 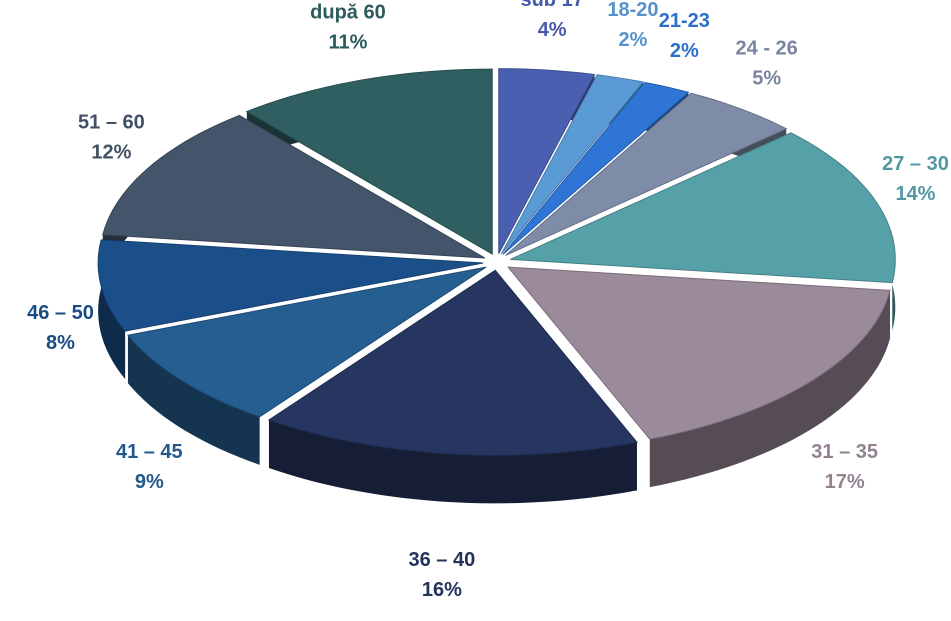 I want to click on category-label: 36 – 40, so click(x=441, y=560).